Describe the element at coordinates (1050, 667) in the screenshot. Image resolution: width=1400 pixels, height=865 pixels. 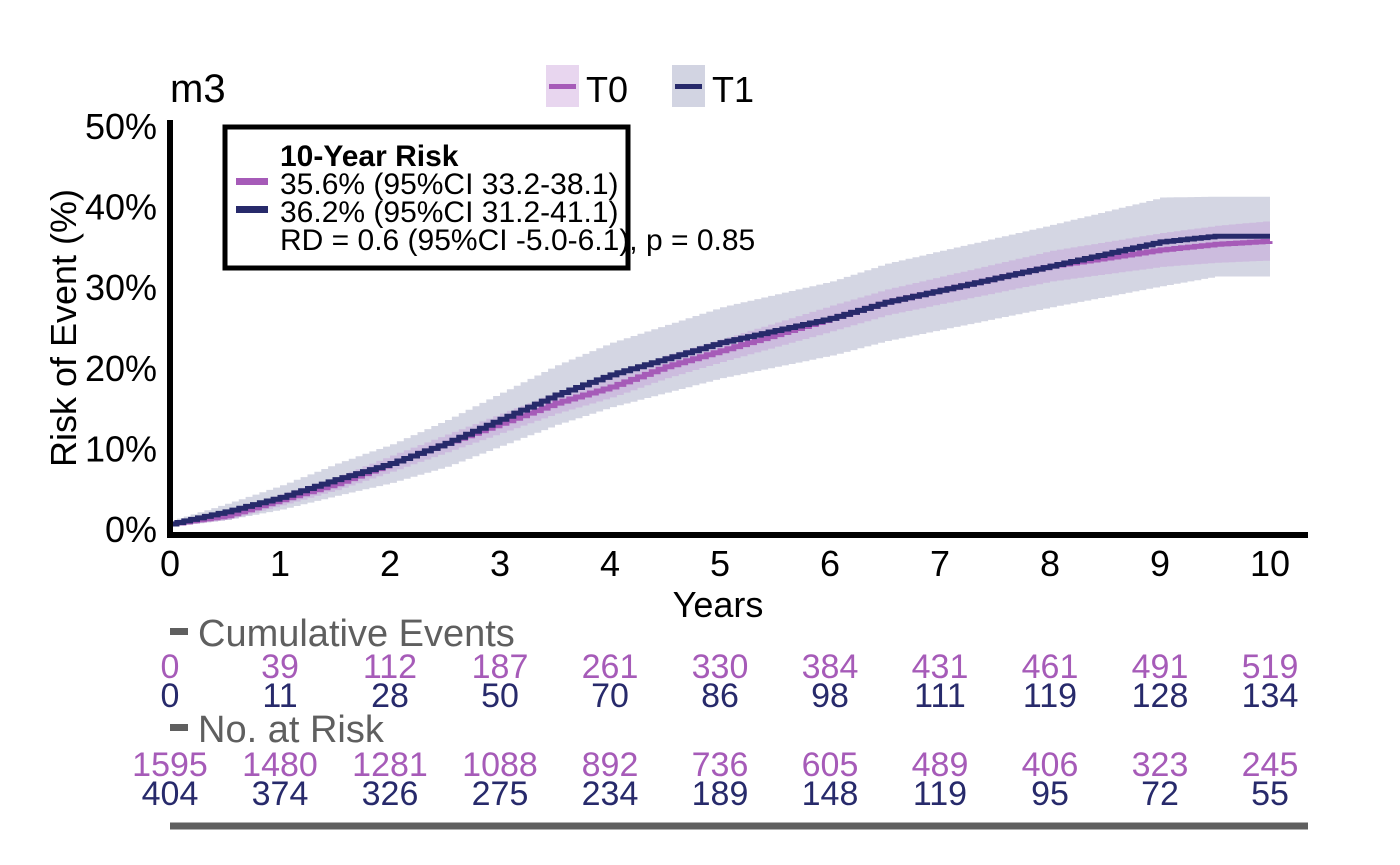
I see `cumulative-events-t0-cell: 461` at that location.